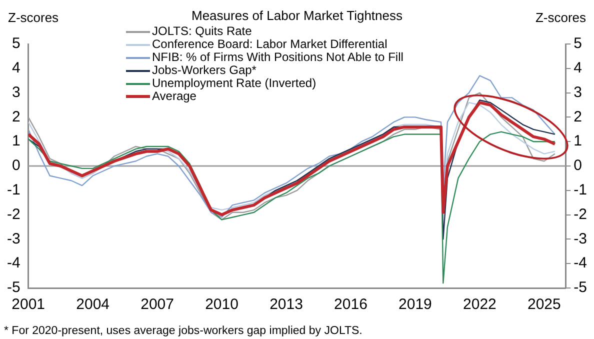 The width and height of the screenshot is (594, 339). What do you see at coordinates (544, 305) in the screenshot?
I see `x-tick-label: 2025` at bounding box center [544, 305].